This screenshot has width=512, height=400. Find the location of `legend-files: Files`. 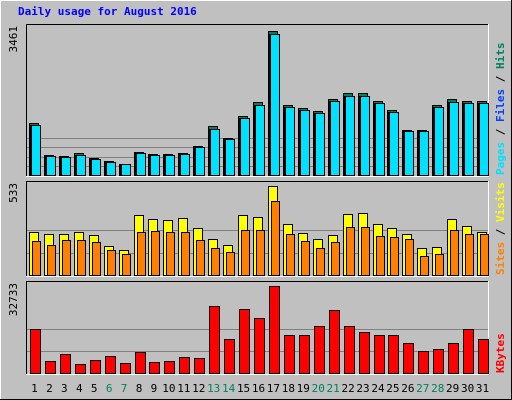

legend-files: Files is located at coordinates (500, 105).